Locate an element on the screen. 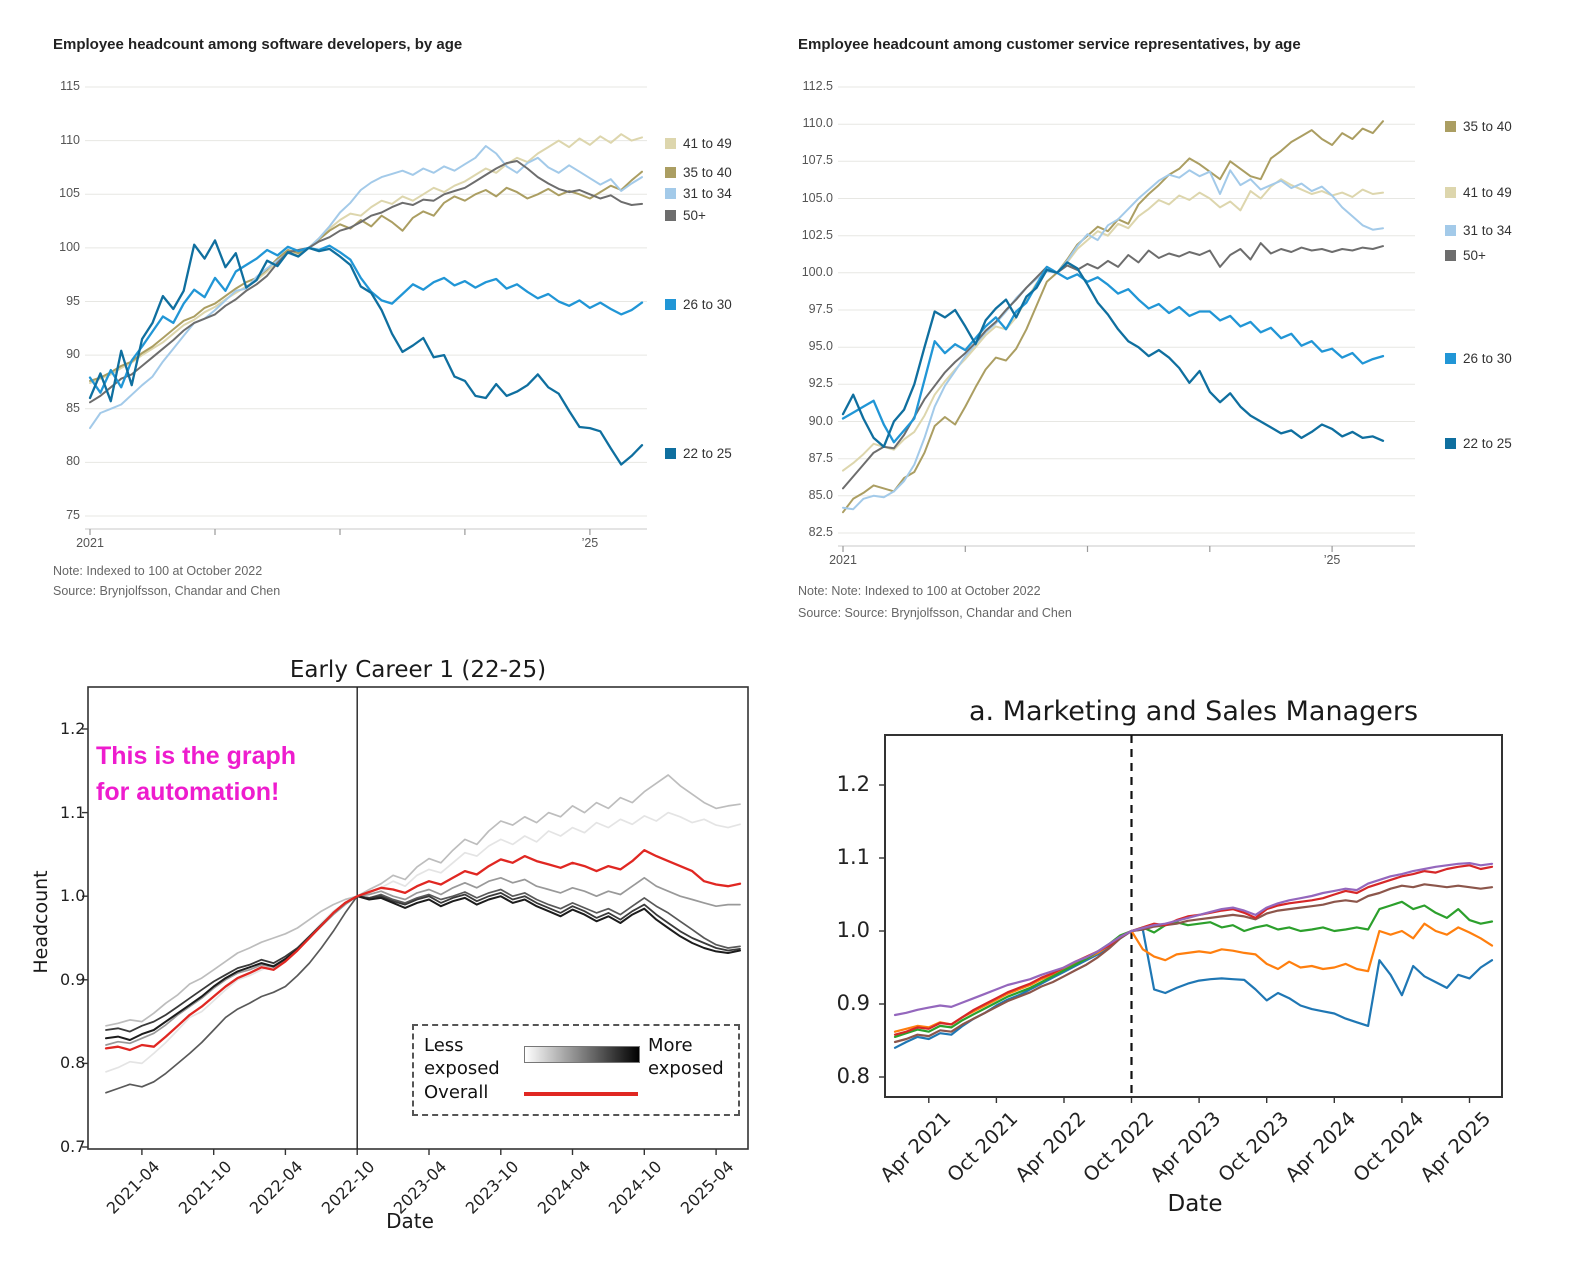  y-tick-label: 100 is located at coordinates (69, 246).